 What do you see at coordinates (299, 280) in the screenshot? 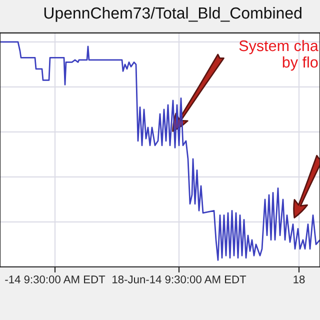
I see `x-tick-label: 18` at bounding box center [299, 280].